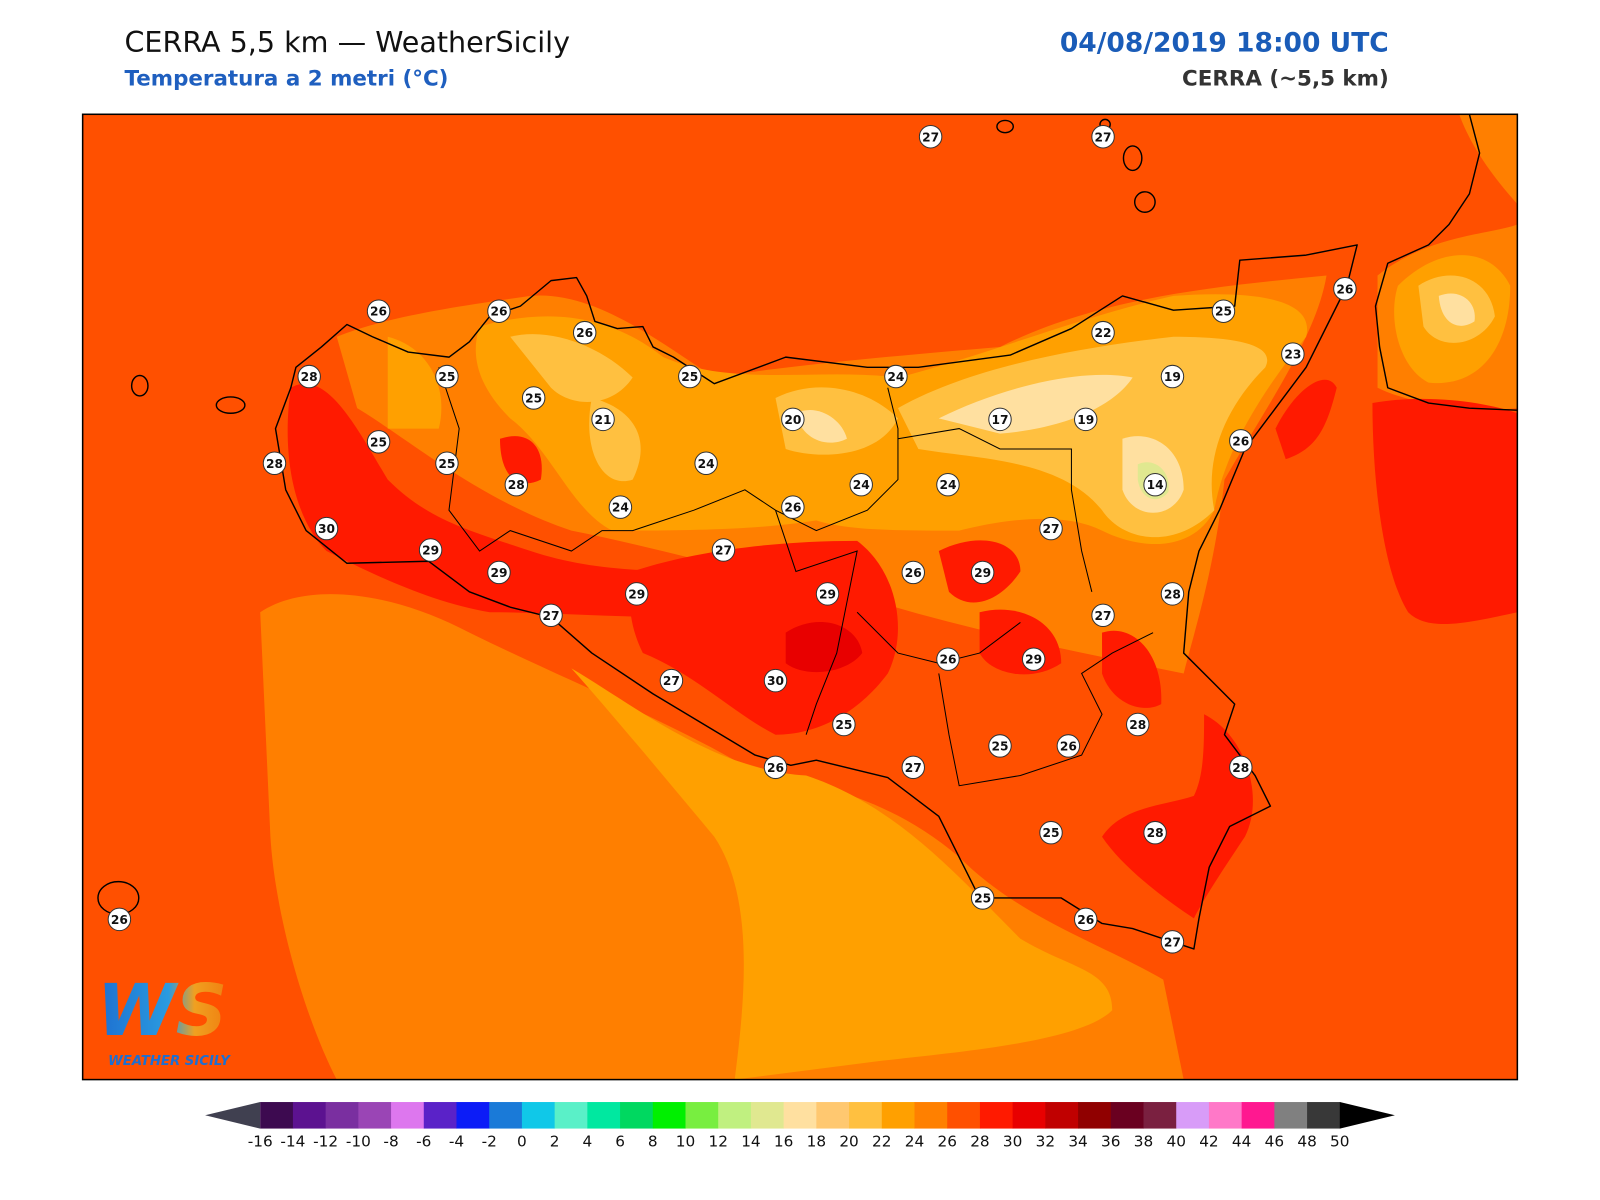  I want to click on colorbar-tick-label: -12, so click(325, 1141).